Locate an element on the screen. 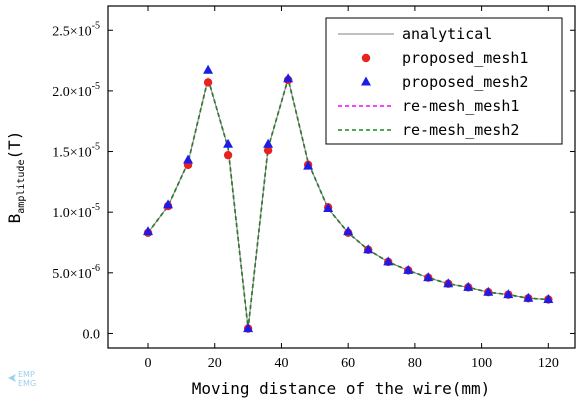 The width and height of the screenshot is (579, 403). legend-item-re-mesh-mesh2: re-mesh_mesh2 is located at coordinates (428, 130).